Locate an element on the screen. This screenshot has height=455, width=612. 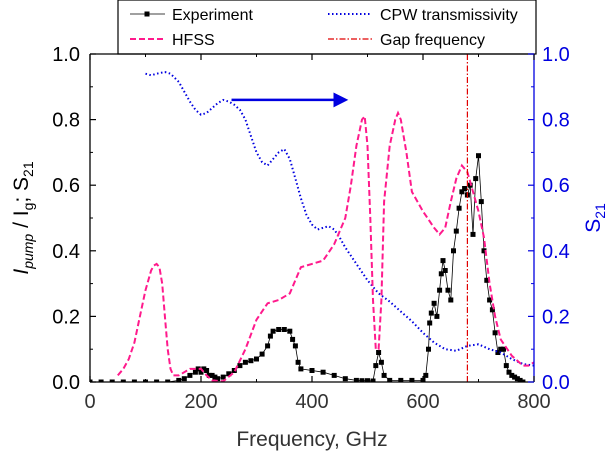
y-tick-label-right: 1.0 is located at coordinates (556, 55).